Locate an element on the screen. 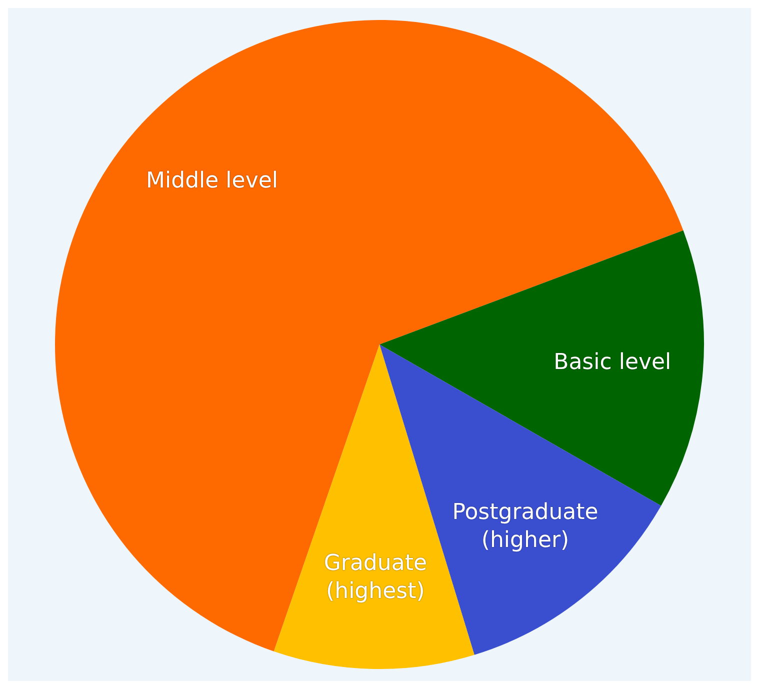 This screenshot has width=759, height=689. slice-label: Basic level is located at coordinates (613, 362).